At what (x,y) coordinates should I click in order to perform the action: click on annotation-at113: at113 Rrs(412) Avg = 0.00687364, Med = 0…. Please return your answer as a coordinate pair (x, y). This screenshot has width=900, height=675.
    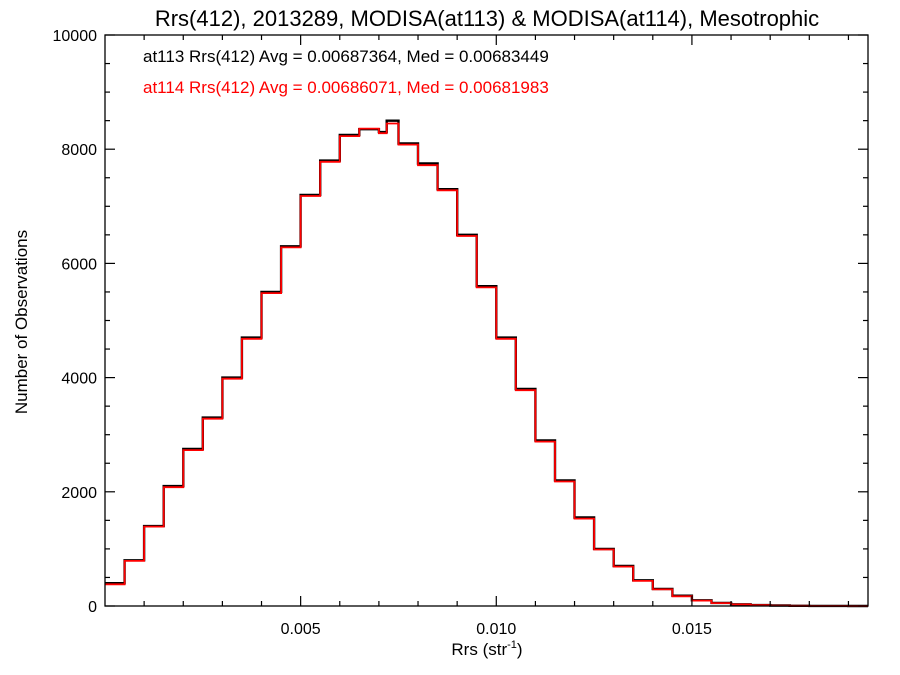
    Looking at the image, I should click on (346, 56).